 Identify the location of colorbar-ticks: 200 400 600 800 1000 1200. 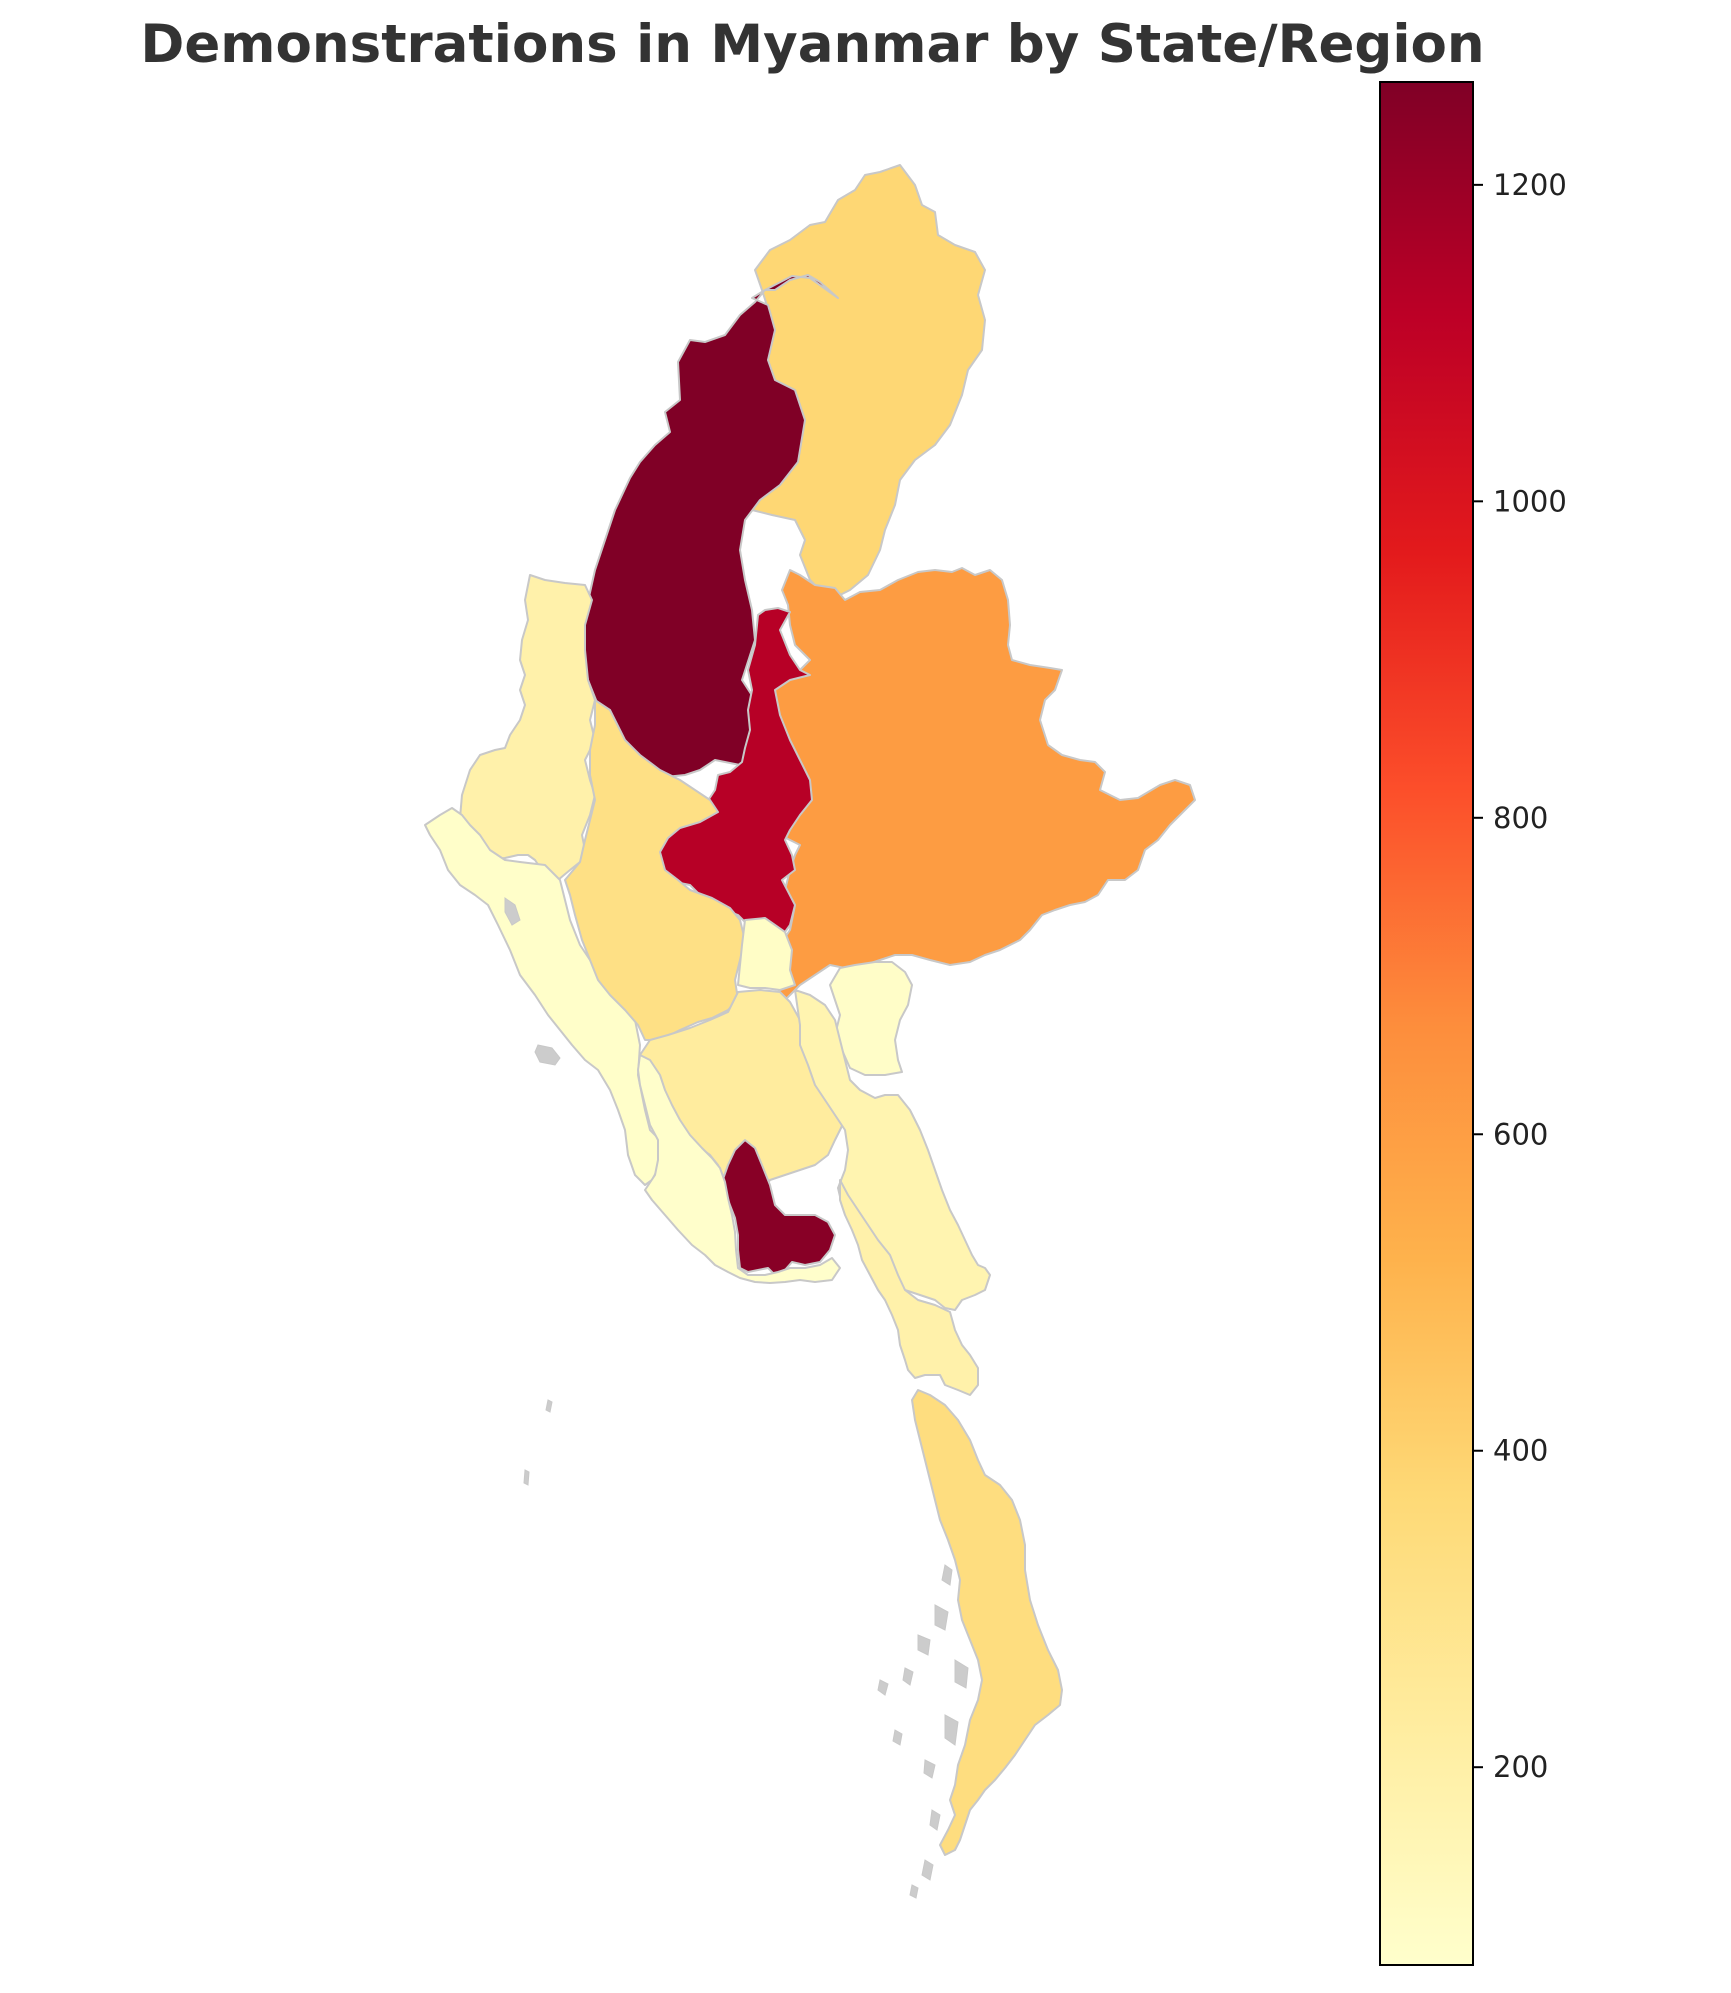
(1520, 976).